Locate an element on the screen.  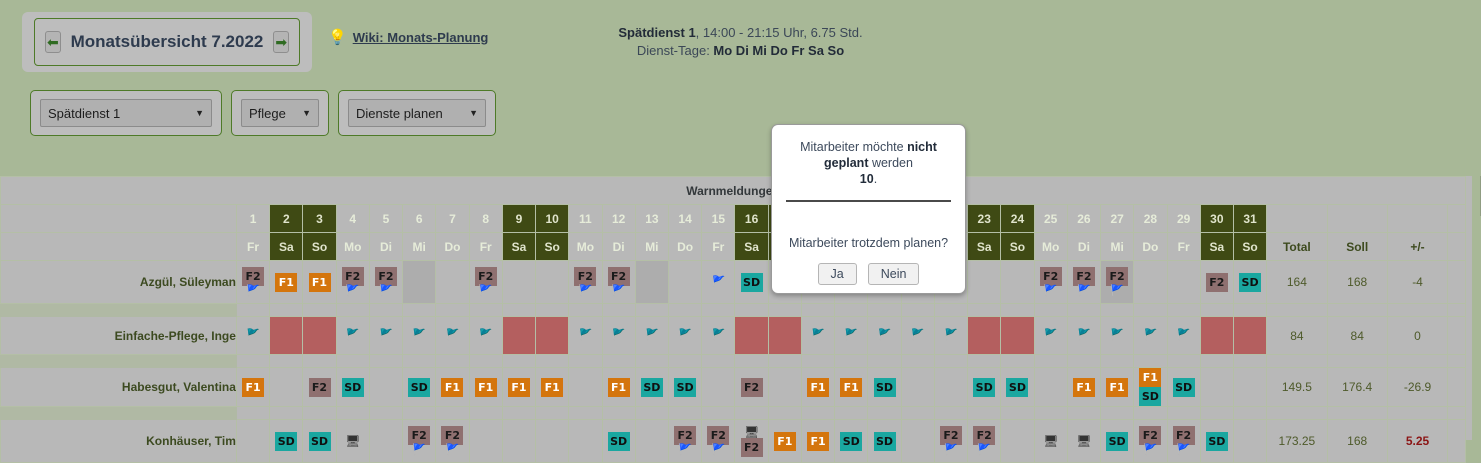
shift-cell-d15 is located at coordinates (718, 387).